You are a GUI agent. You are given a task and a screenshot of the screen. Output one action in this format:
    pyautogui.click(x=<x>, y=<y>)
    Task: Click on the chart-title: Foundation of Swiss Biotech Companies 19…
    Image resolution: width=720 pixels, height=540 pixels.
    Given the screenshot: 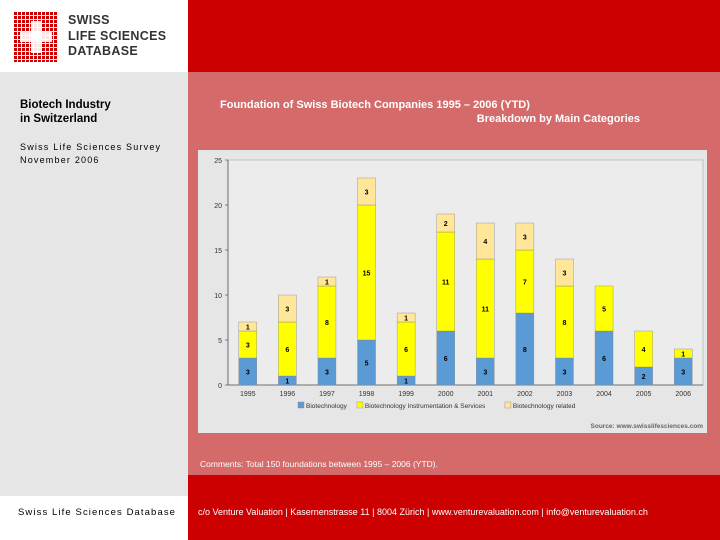 What is the action you would take?
    pyautogui.click(x=430, y=112)
    